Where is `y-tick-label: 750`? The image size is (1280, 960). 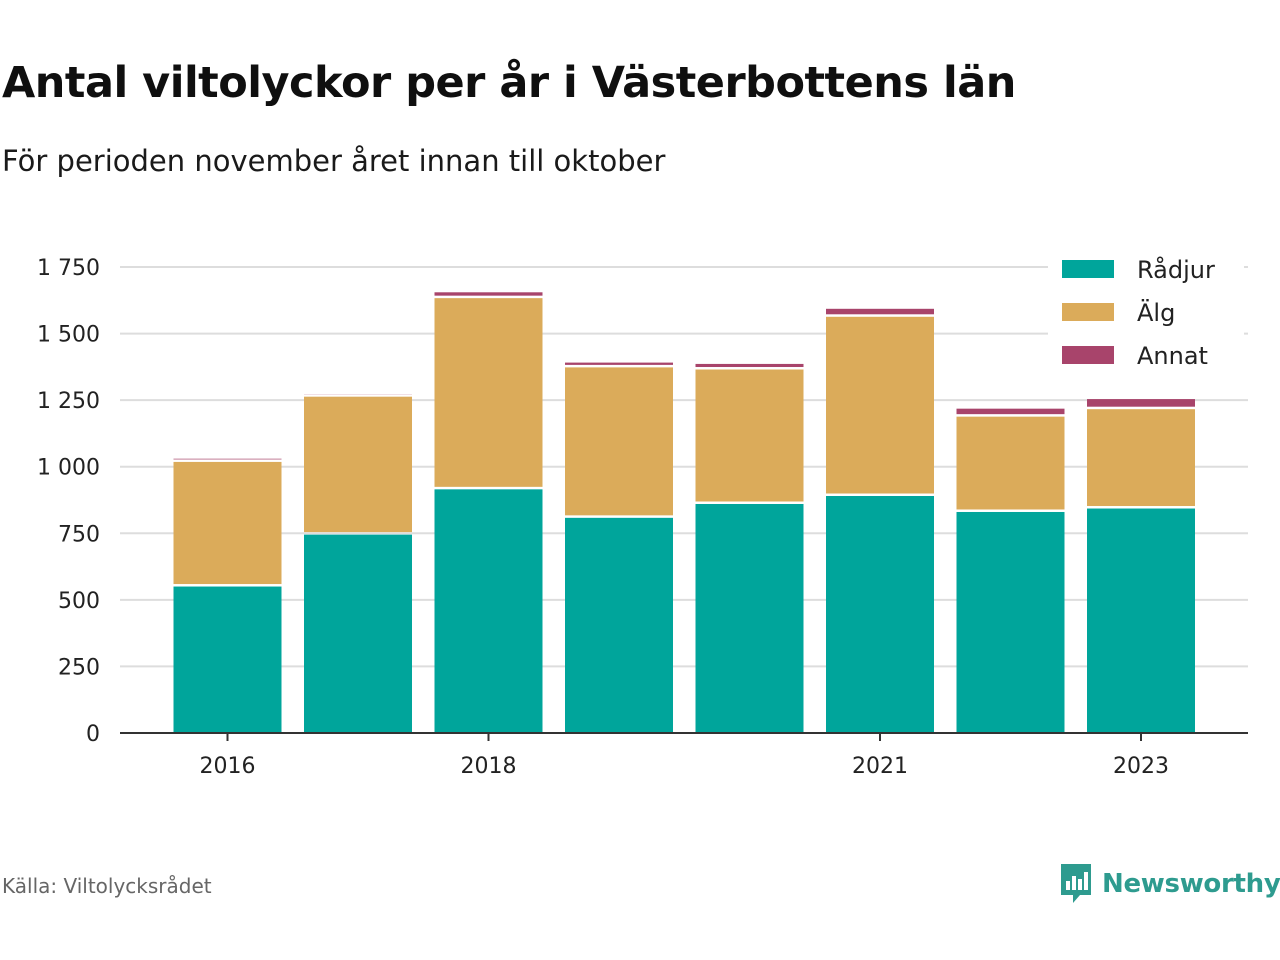 y-tick-label: 750 is located at coordinates (79, 534).